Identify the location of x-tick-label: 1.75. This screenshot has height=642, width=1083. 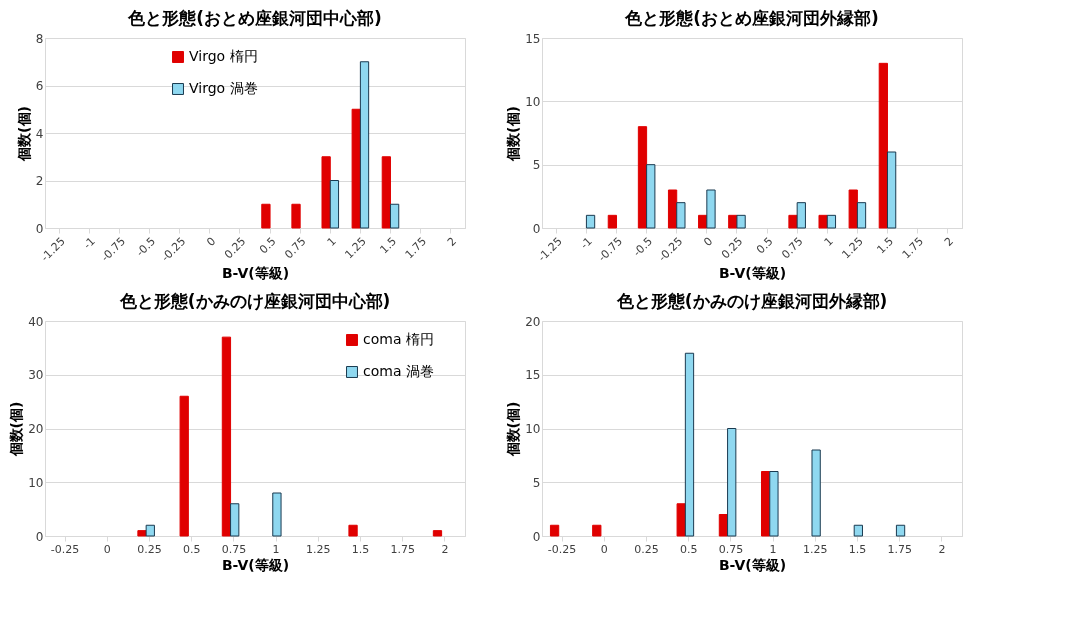
(899, 549).